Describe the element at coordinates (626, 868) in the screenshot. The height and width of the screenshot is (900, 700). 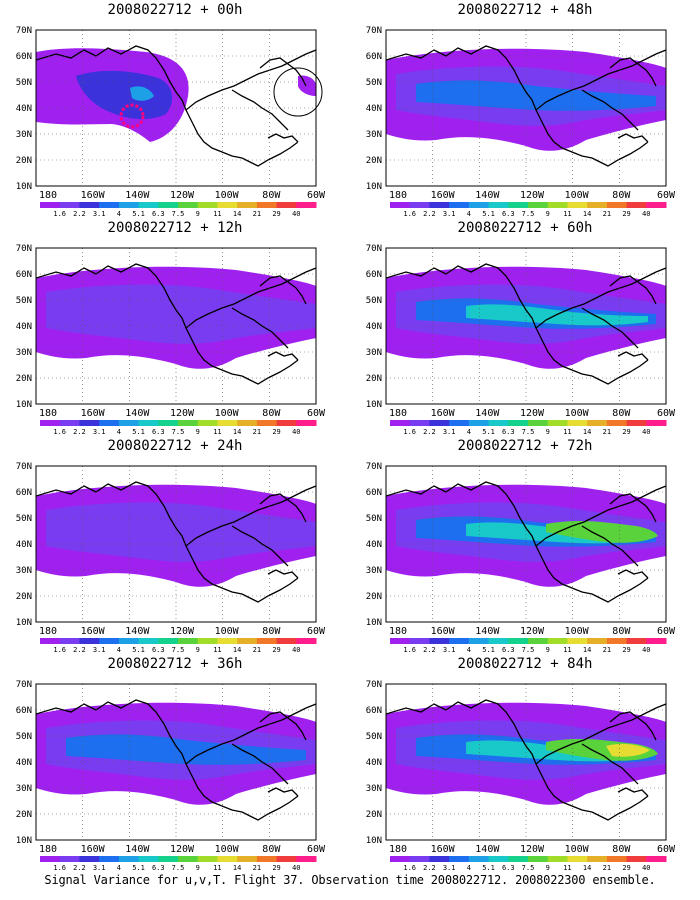
I see `colorbar-label: 29` at that location.